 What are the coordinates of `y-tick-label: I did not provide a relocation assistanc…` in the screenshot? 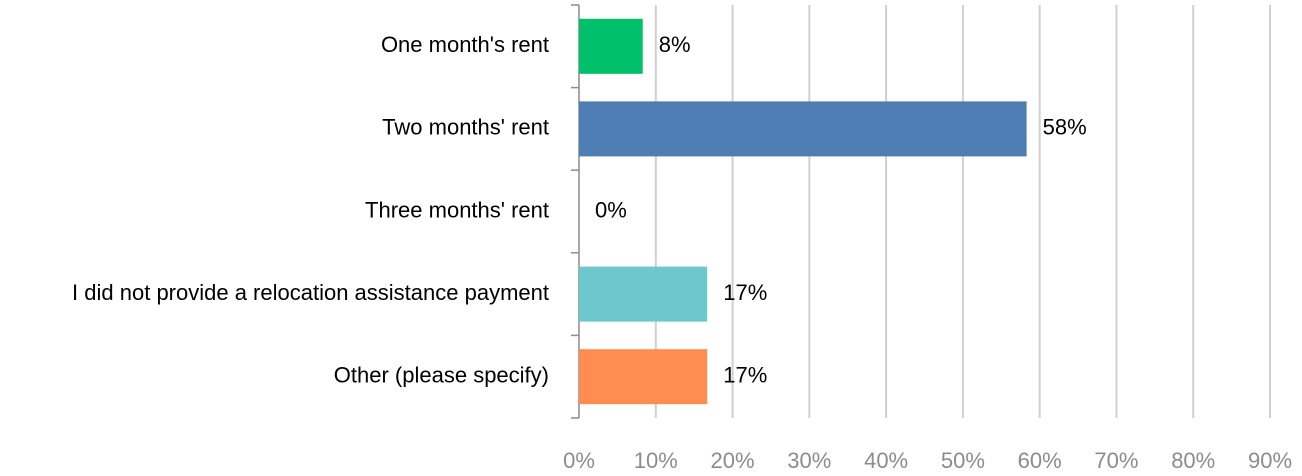 It's located at (310, 292).